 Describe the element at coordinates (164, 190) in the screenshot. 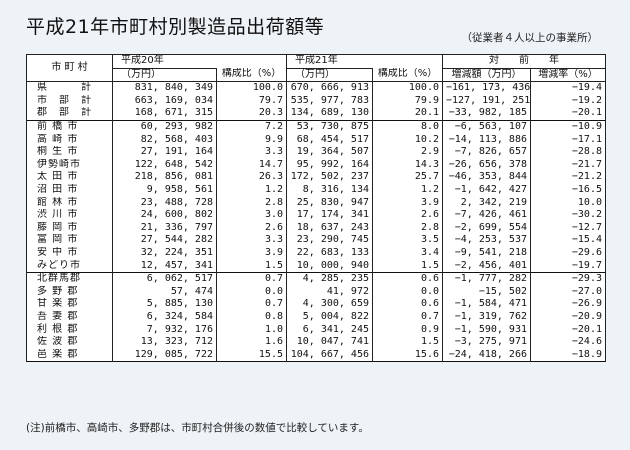

I see `cell-amount-h20: 9, 958, 561` at that location.